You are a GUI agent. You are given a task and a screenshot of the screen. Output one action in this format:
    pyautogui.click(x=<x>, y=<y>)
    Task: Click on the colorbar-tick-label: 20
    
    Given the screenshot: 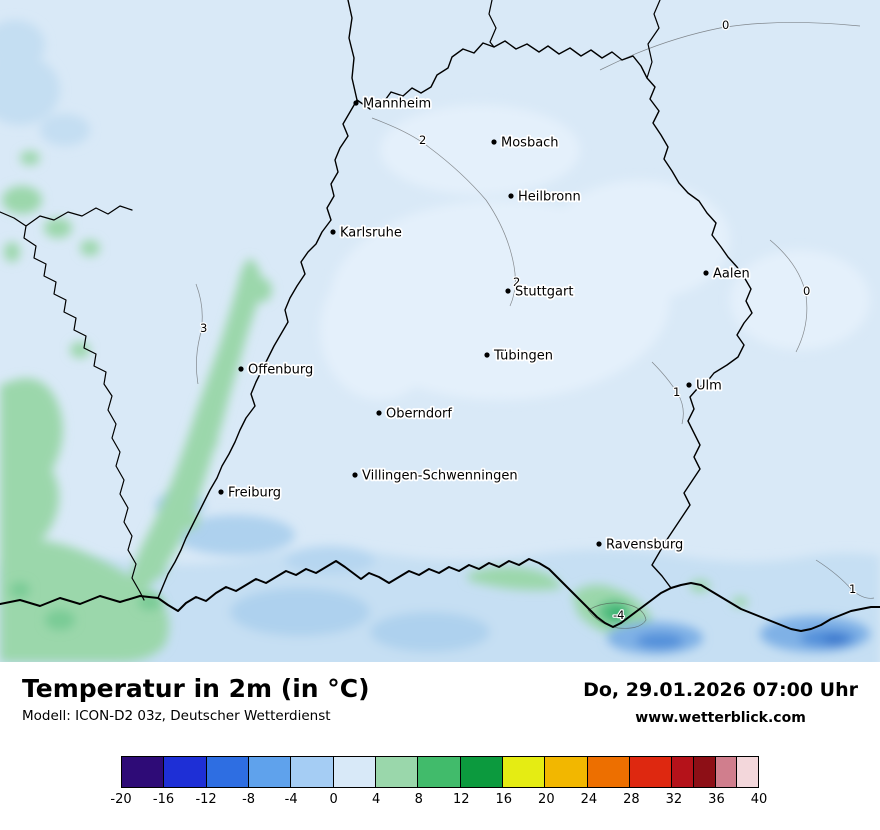 What is the action you would take?
    pyautogui.click(x=546, y=799)
    